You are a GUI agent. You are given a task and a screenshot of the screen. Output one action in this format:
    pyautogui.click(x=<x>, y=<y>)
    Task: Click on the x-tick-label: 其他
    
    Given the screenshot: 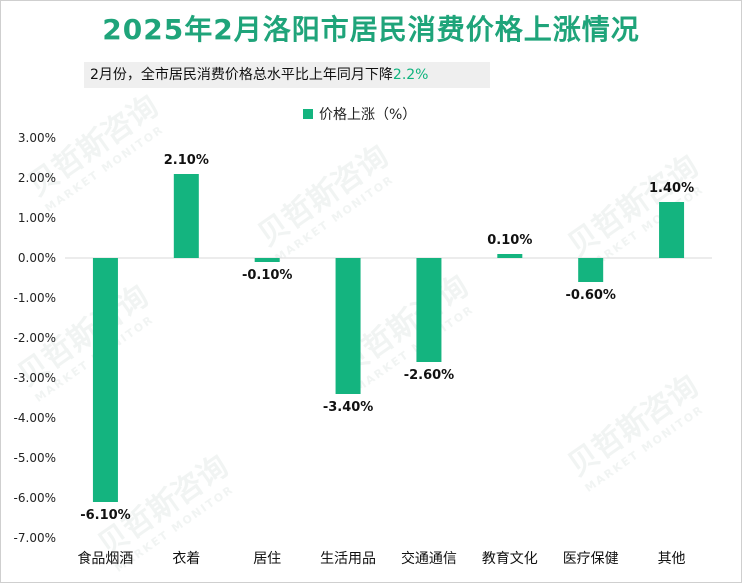 What is the action you would take?
    pyautogui.click(x=672, y=559)
    